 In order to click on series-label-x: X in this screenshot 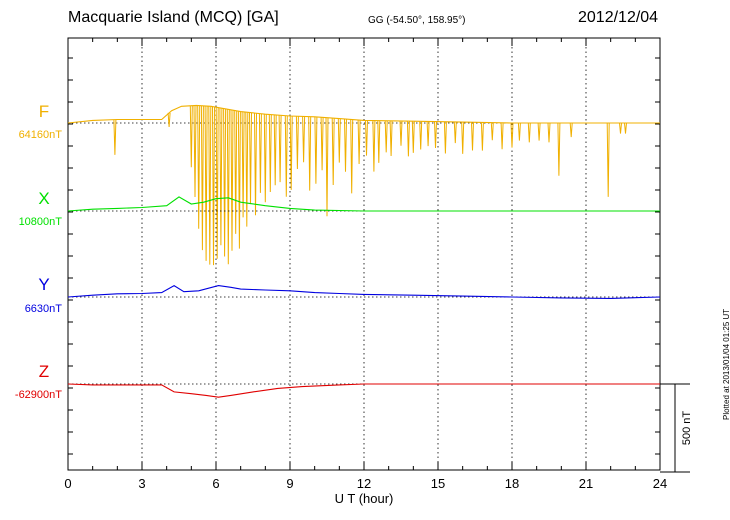, I will do `click(43, 198)`.